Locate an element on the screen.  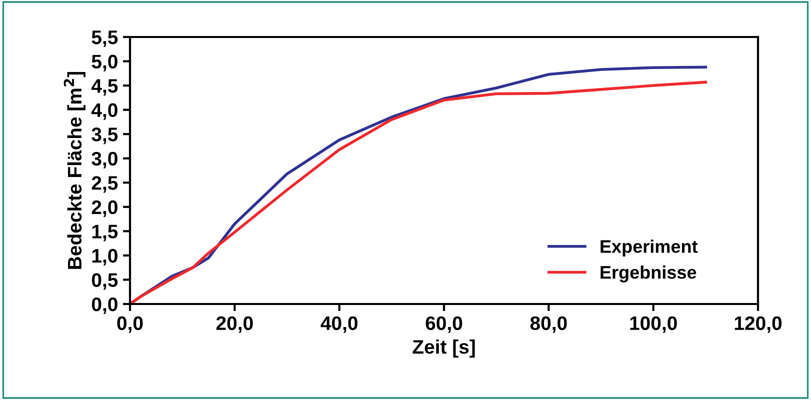
y-tick-label: 2,0 is located at coordinates (105, 208).